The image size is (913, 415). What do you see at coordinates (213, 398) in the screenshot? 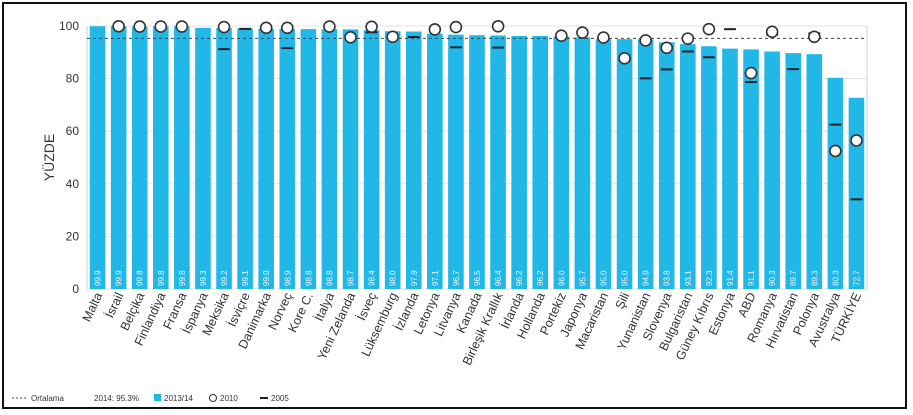
I see `legend-circle-swatch` at bounding box center [213, 398].